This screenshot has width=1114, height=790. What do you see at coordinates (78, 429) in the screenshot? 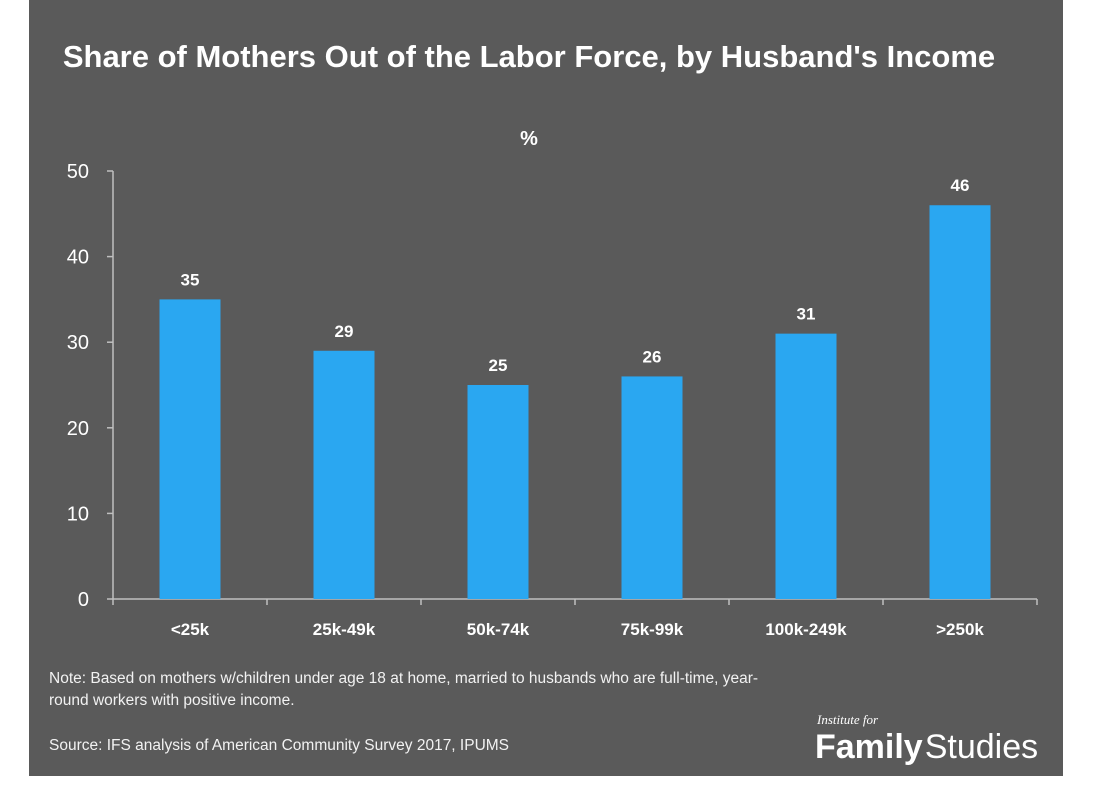
I see `y-tick-label: 20` at bounding box center [78, 429].